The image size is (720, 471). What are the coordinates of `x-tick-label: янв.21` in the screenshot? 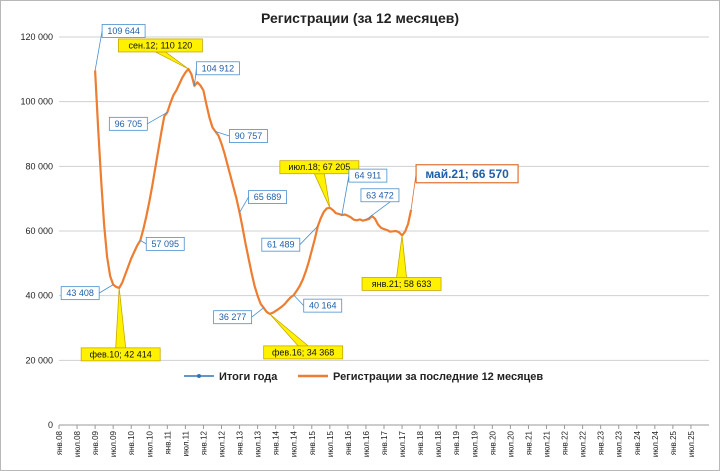 It's located at (528, 442).